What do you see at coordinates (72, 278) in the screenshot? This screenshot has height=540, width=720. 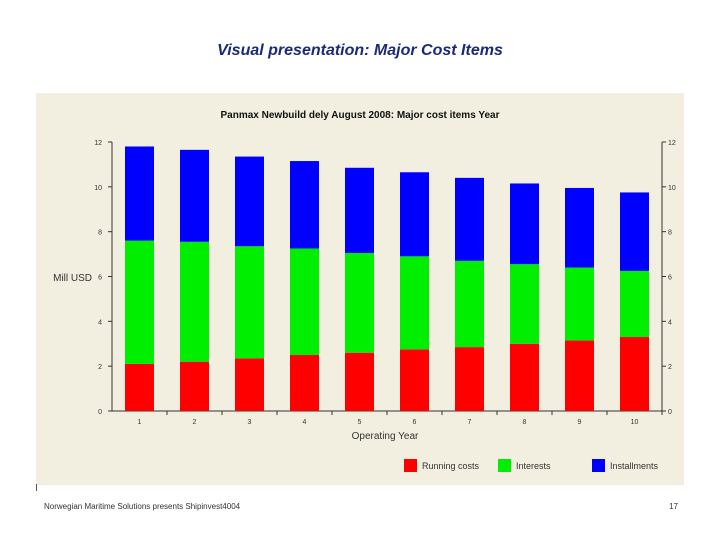 I see `y-axis-label: Mill USD` at bounding box center [72, 278].